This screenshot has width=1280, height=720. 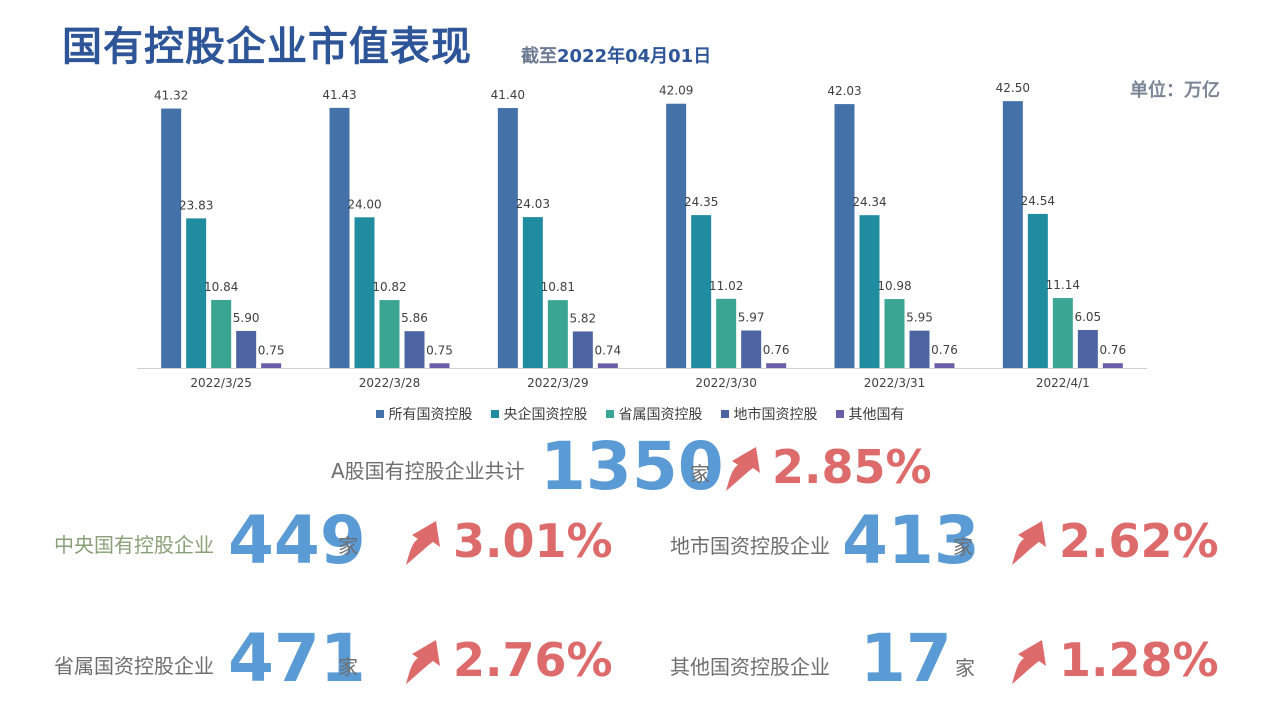 What do you see at coordinates (297, 658) in the screenshot?
I see `stat-provincial-count: 471` at bounding box center [297, 658].